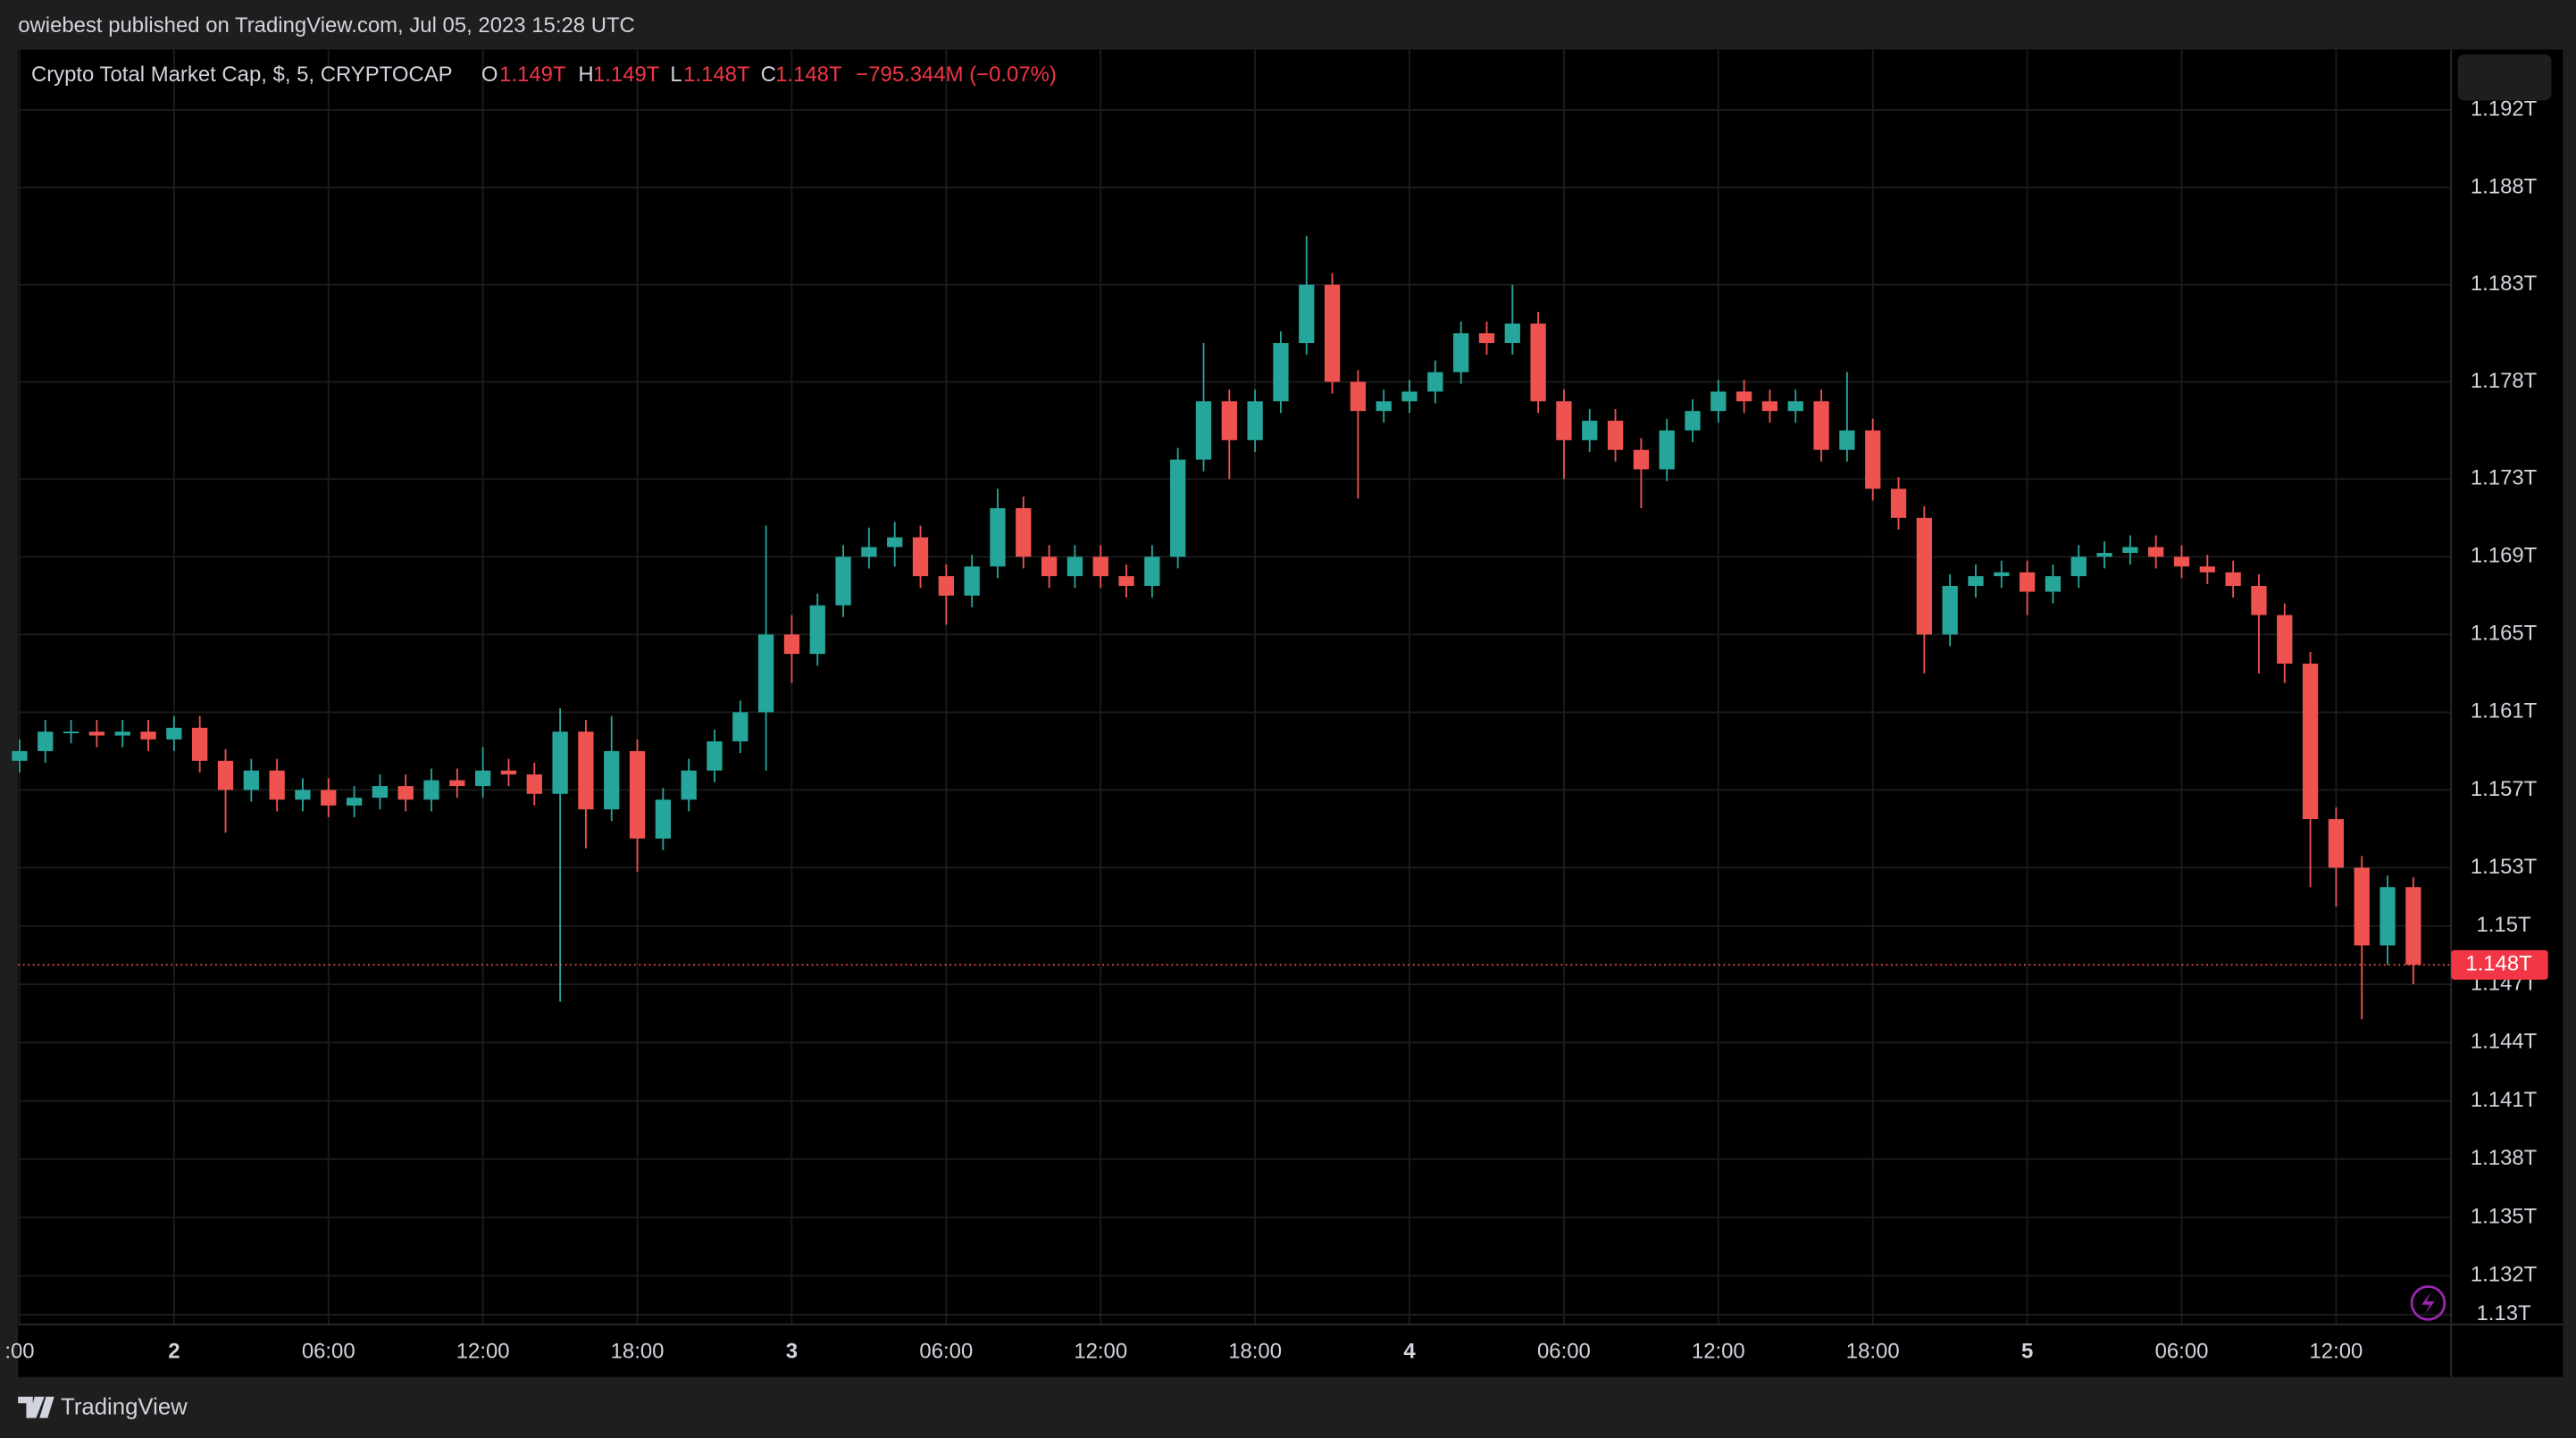 Image resolution: width=2576 pixels, height=1438 pixels. Describe the element at coordinates (957, 75) in the screenshot. I see `change-label: −795.344M (−0.07%)` at that location.